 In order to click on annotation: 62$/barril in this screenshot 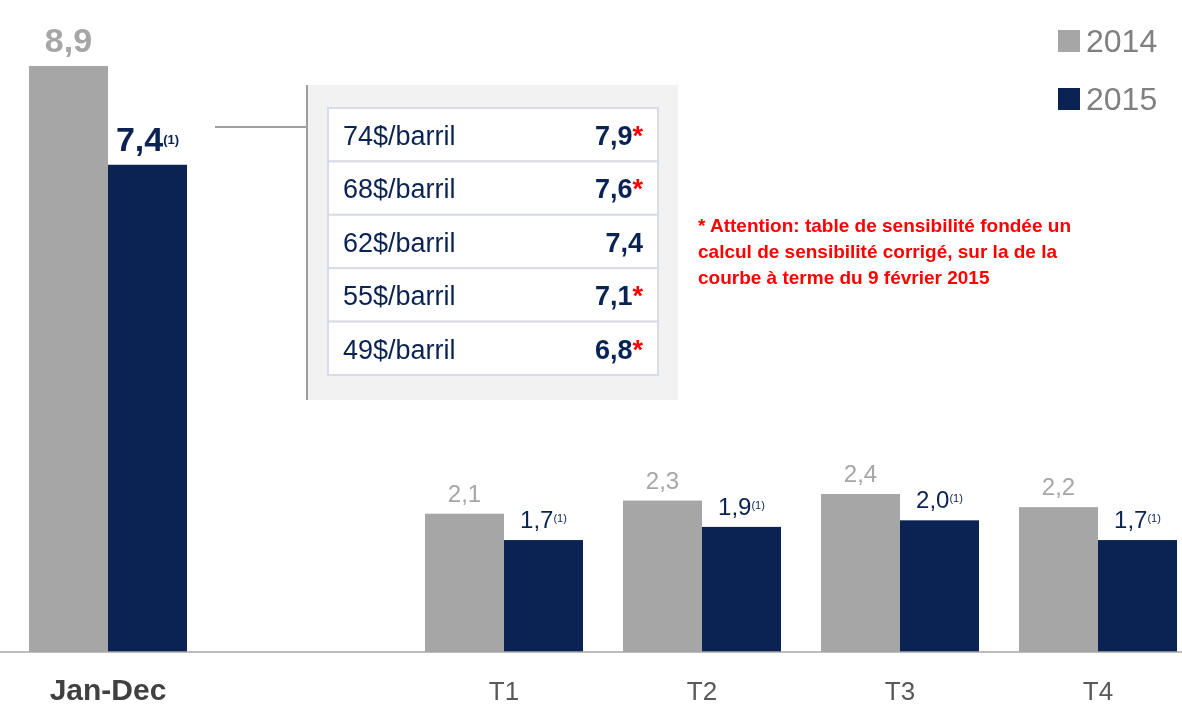, I will do `click(399, 242)`.